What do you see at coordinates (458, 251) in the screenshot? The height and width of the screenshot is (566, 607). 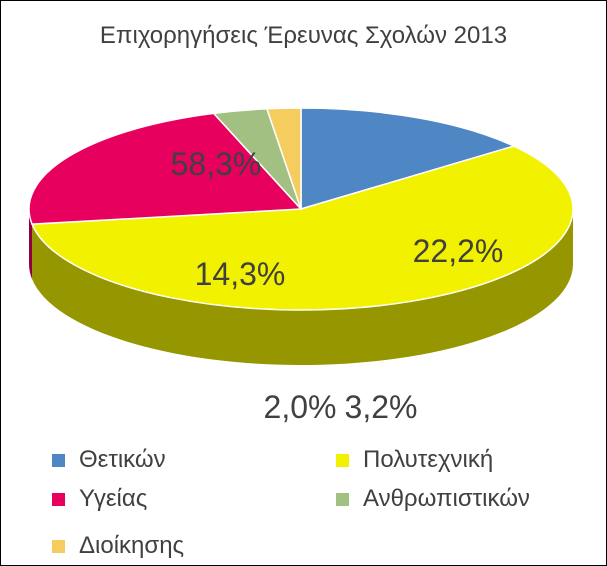 I see `data-label-υγειας: 22,2%` at bounding box center [458, 251].